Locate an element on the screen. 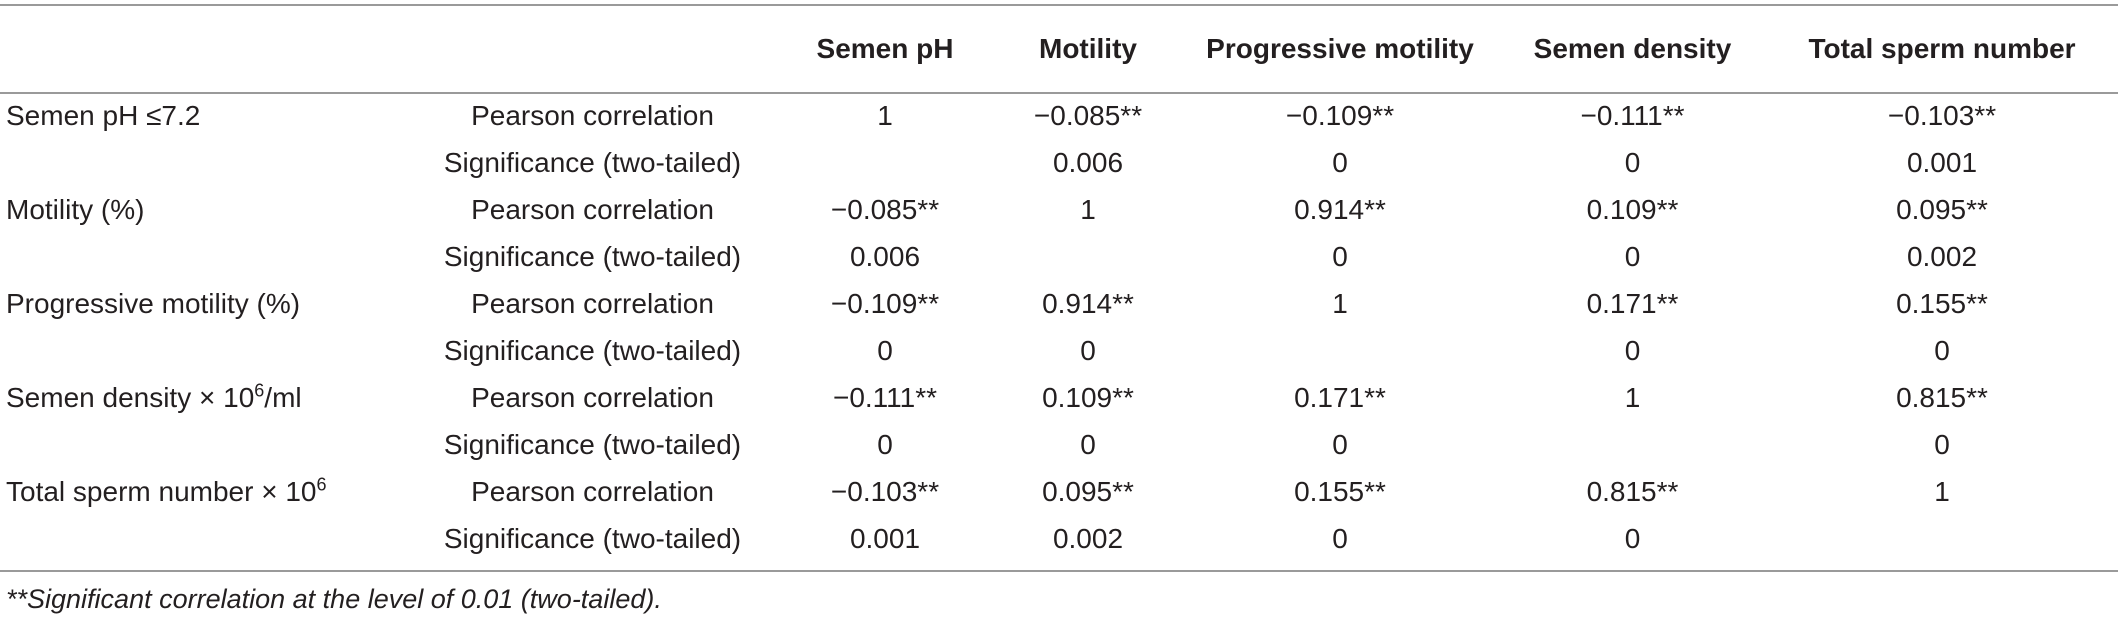 The width and height of the screenshot is (2118, 622). row-label: Progressive motility (%) is located at coordinates (205, 303).